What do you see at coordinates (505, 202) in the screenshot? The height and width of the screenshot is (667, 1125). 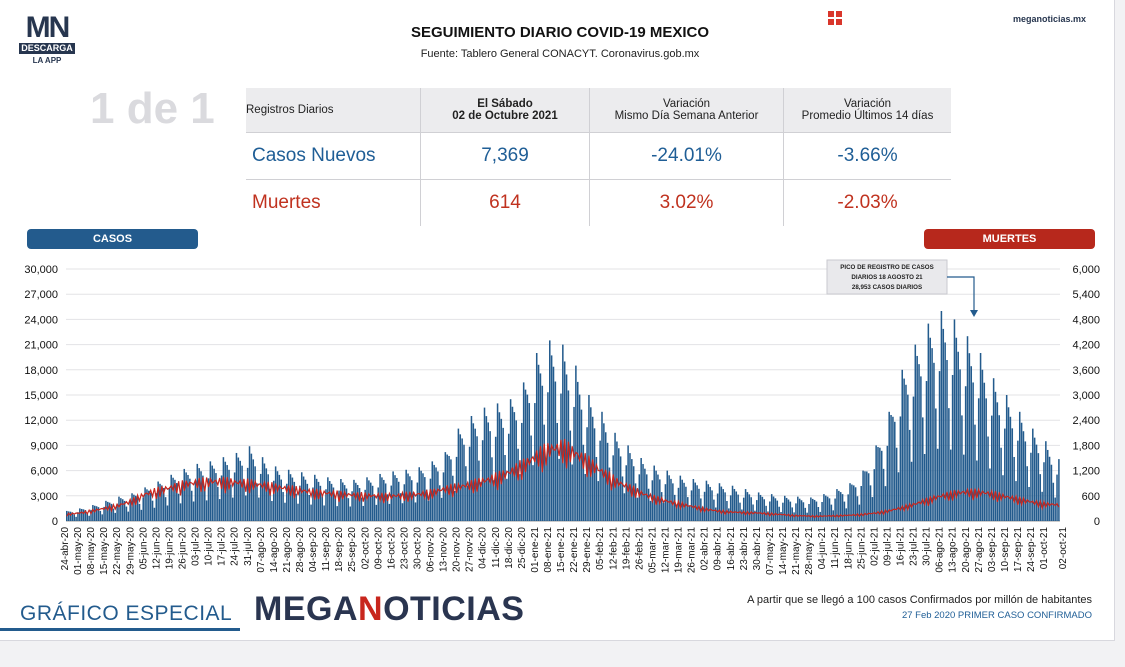 I see `muertes-value: 614` at bounding box center [505, 202].